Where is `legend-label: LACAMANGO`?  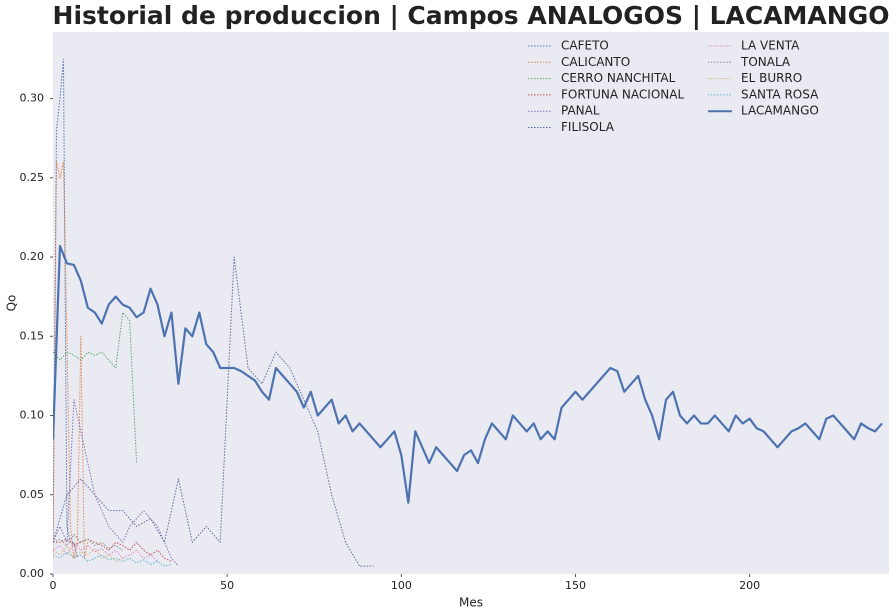 legend-label: LACAMANGO is located at coordinates (780, 111).